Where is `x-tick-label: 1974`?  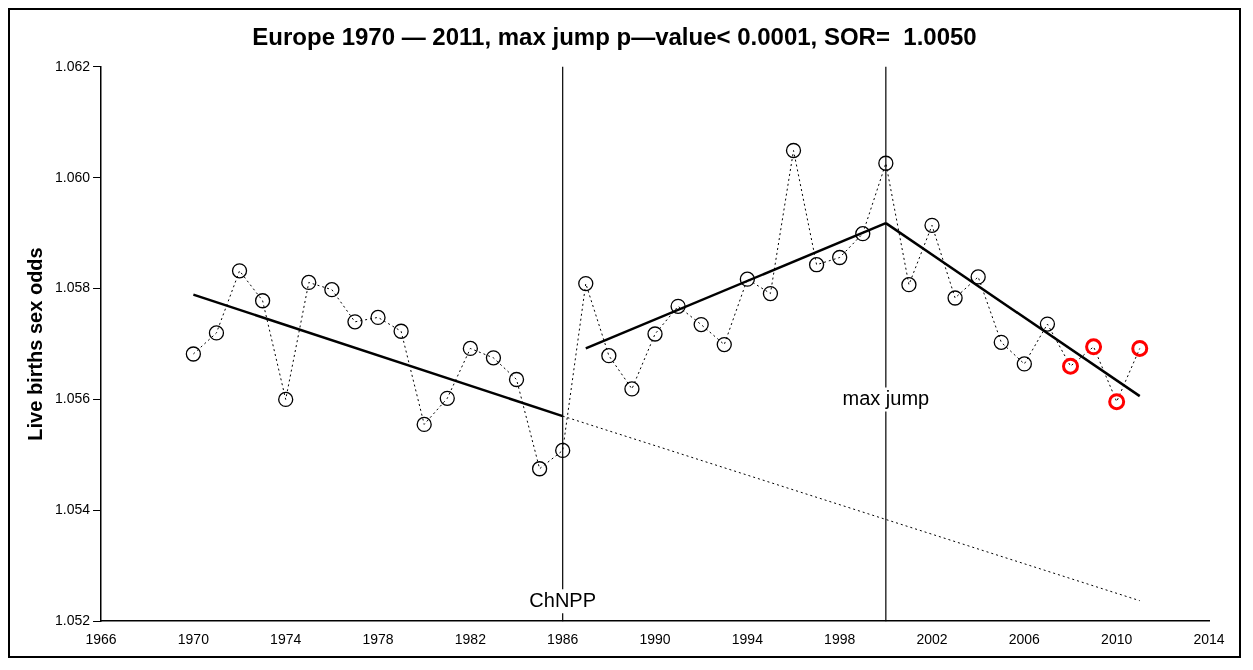
x-tick-label: 1974 is located at coordinates (286, 639).